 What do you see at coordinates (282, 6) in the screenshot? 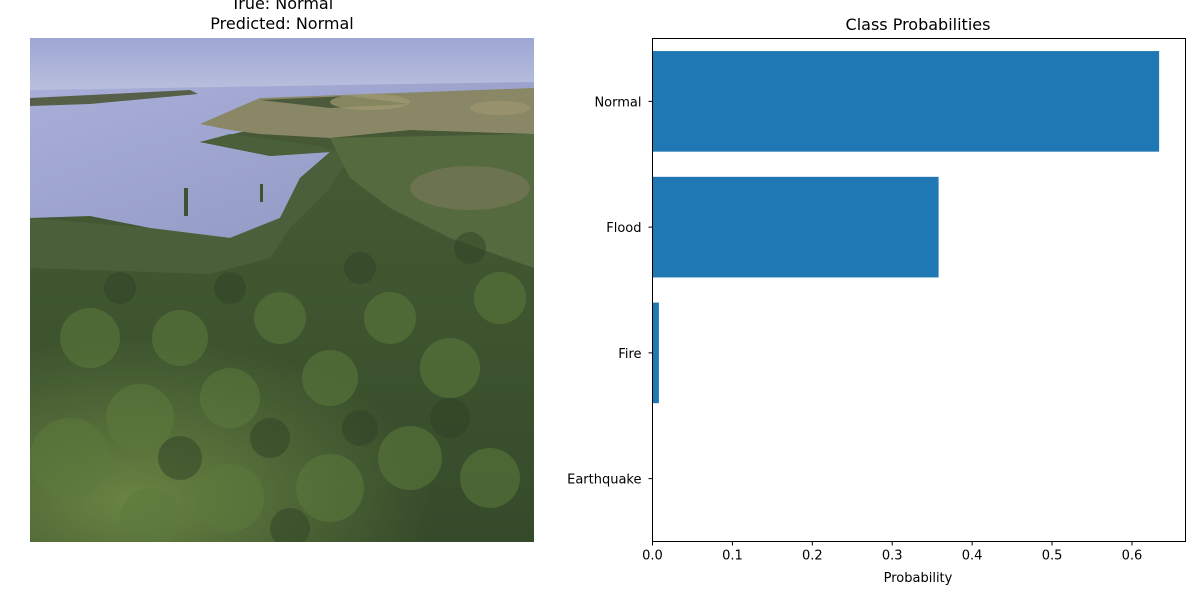
I see `true-label-title: True: Normal` at bounding box center [282, 6].